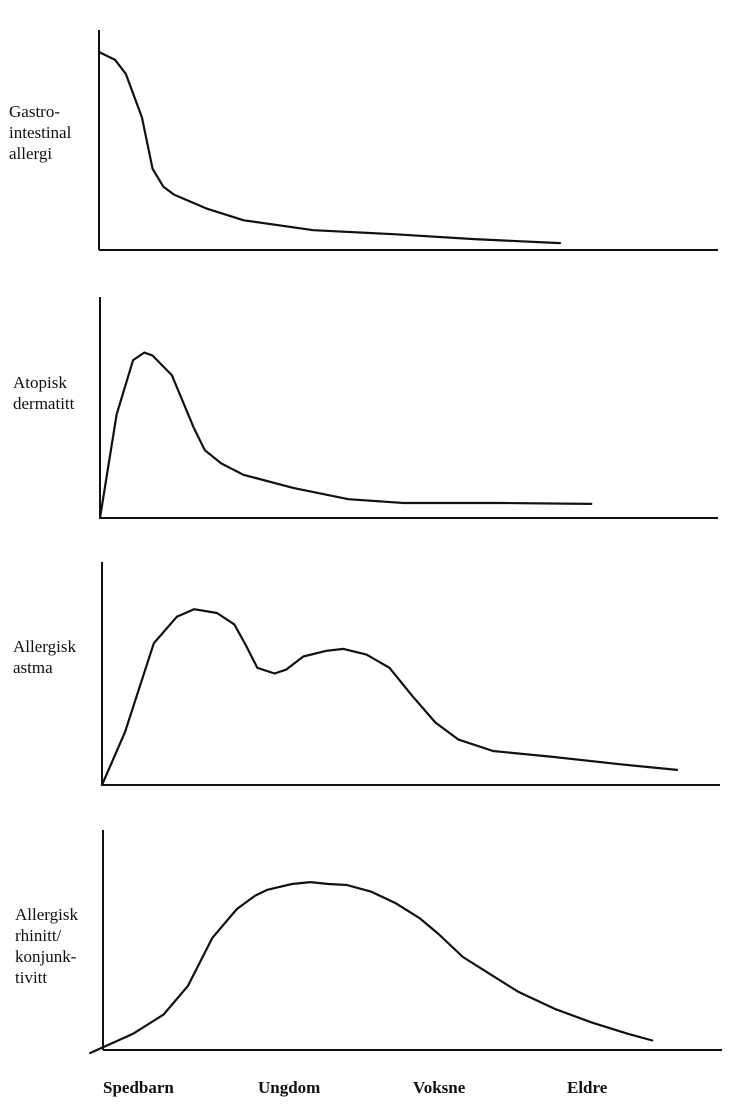  Describe the element at coordinates (46, 946) in the screenshot. I see `y-label-allergisk-rhinitt-konjunktivitt: Allergisk rhinitt/ konjunk- tivitt` at that location.